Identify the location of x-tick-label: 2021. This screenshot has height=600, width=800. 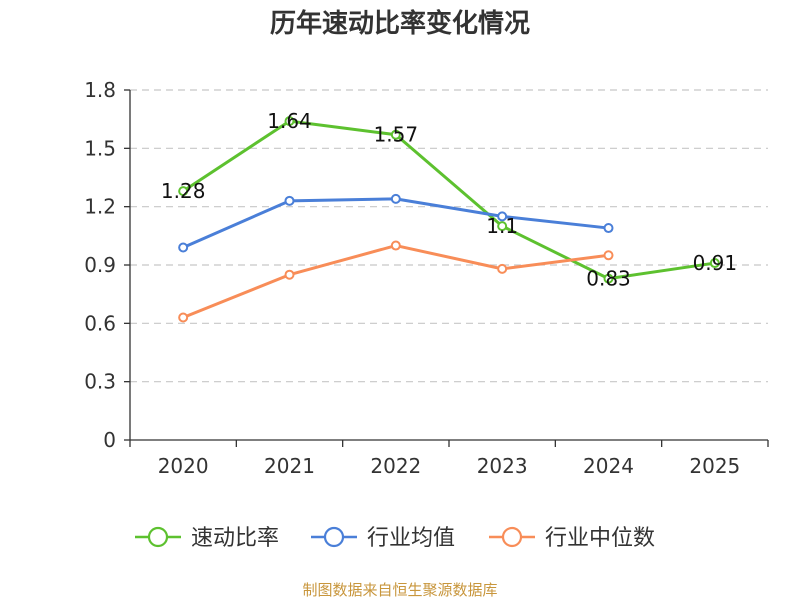
(289, 466).